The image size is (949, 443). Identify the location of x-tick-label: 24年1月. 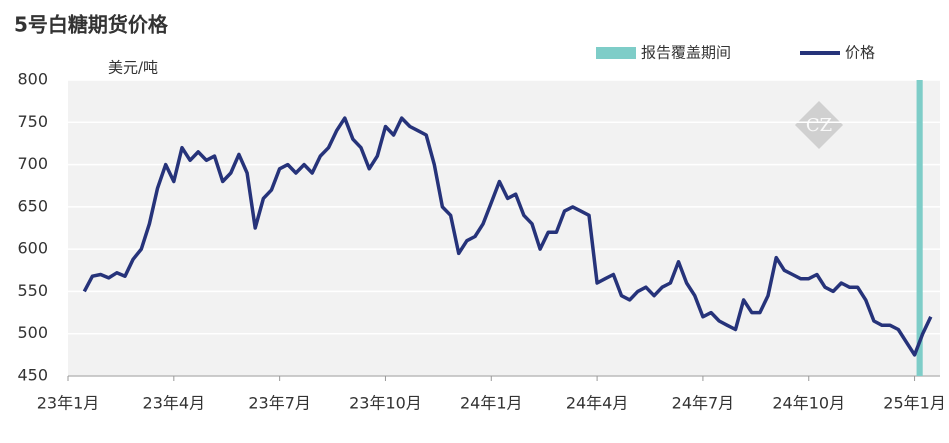
(491, 403).